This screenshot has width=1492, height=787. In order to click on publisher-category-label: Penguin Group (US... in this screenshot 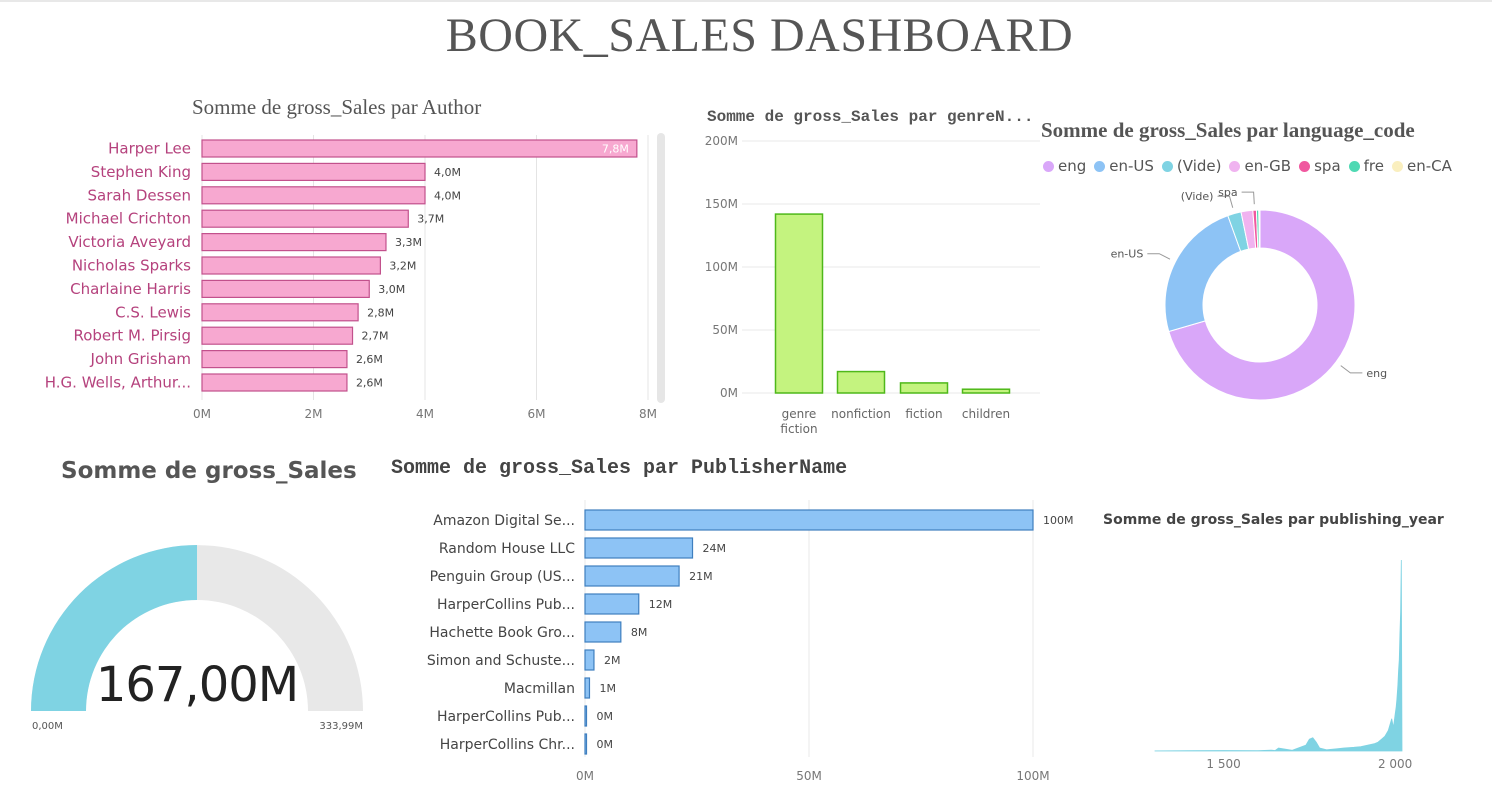, I will do `click(502, 577)`.